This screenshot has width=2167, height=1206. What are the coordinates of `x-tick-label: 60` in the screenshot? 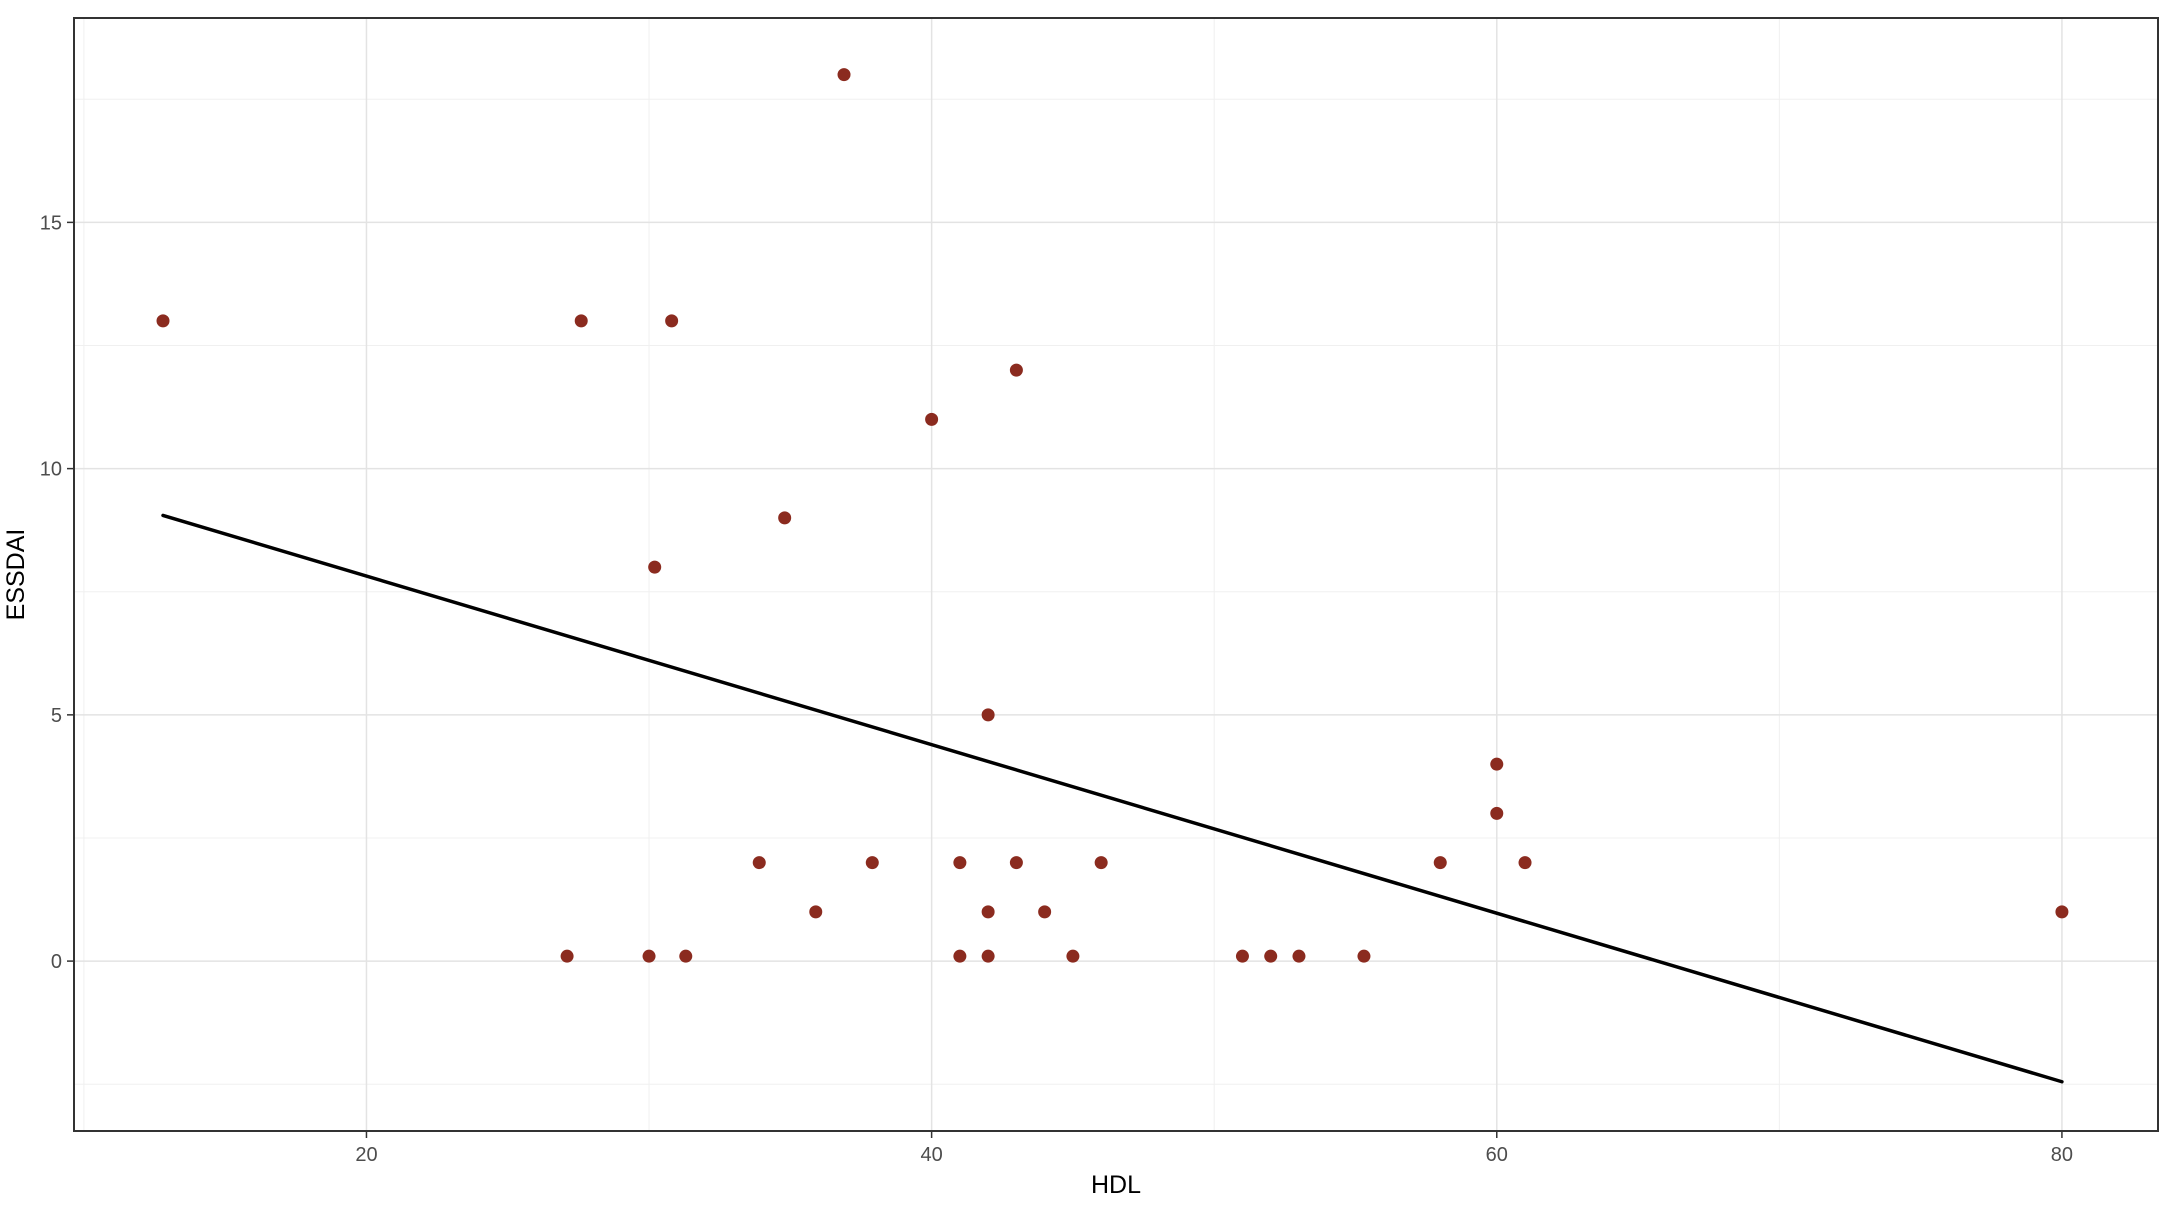 It's located at (1497, 1155).